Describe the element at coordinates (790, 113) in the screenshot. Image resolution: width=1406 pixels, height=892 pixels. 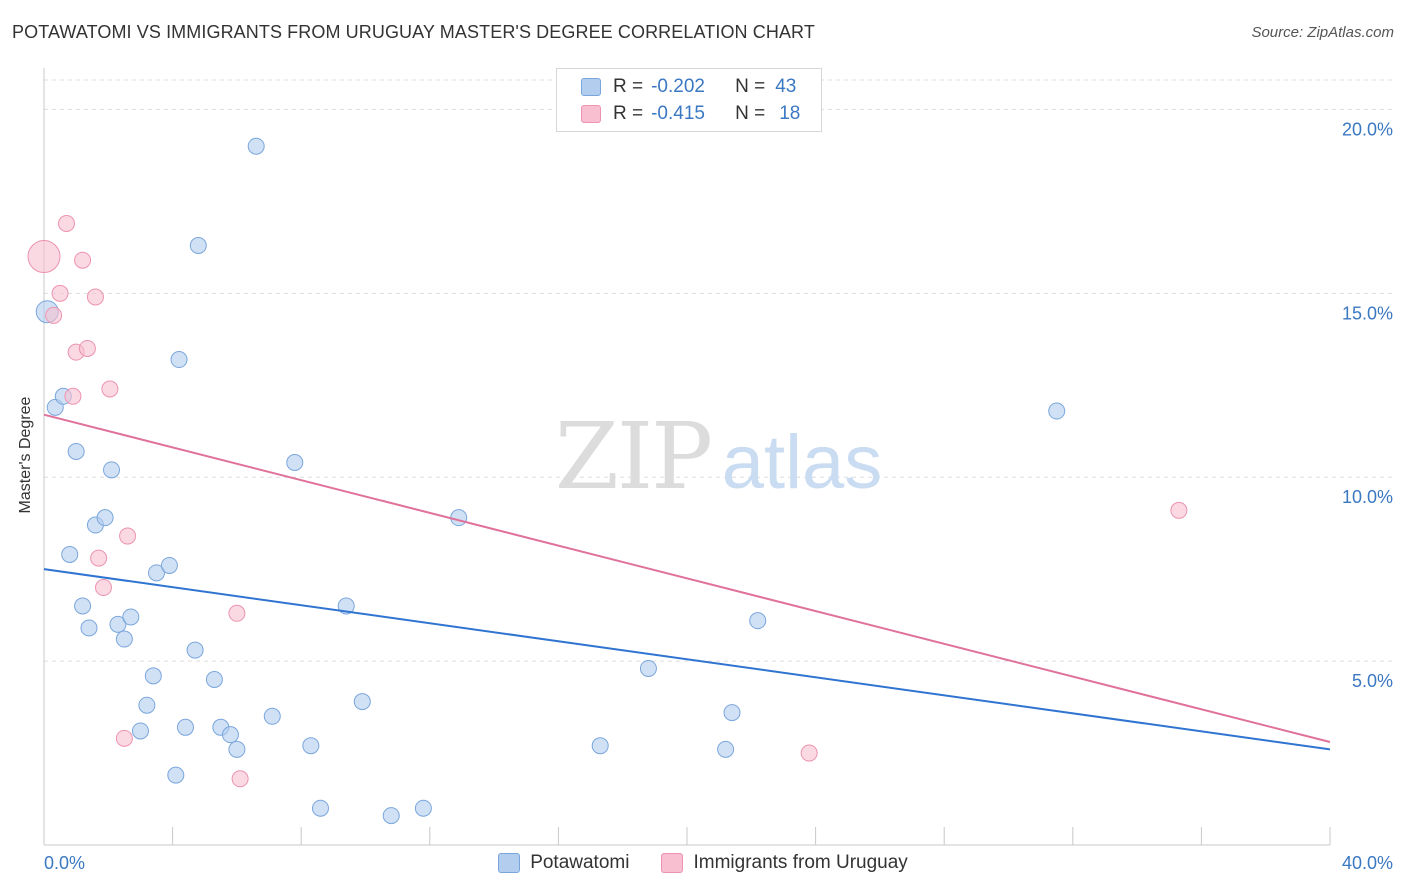
I see `legend-n-value: 18` at that location.